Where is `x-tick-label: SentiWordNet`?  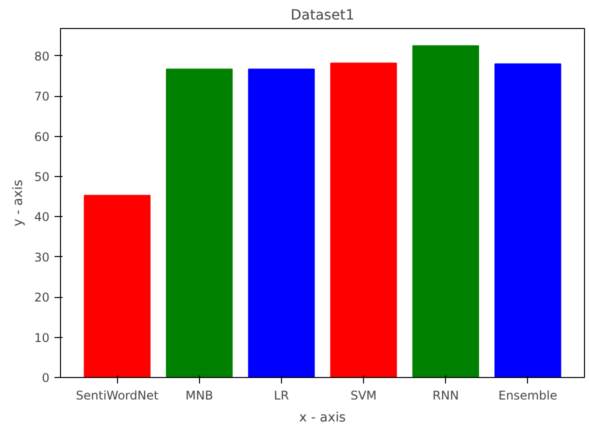
x-tick-label: SentiWordNet is located at coordinates (117, 395).